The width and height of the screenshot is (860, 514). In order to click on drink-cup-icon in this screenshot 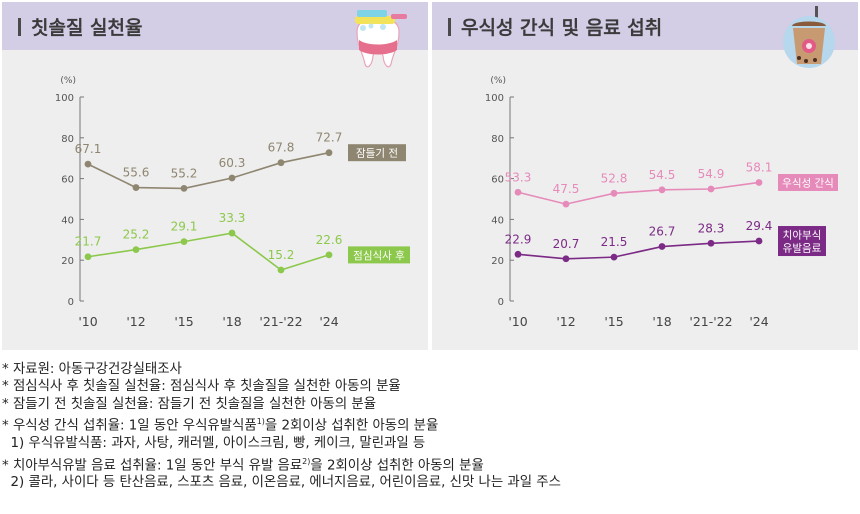, I will do `click(809, 37)`.